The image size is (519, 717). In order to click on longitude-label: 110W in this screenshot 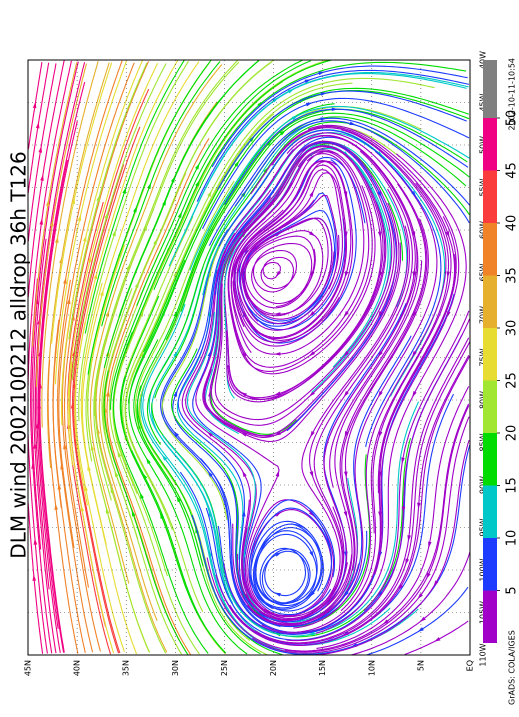, I will do `click(483, 654)`.